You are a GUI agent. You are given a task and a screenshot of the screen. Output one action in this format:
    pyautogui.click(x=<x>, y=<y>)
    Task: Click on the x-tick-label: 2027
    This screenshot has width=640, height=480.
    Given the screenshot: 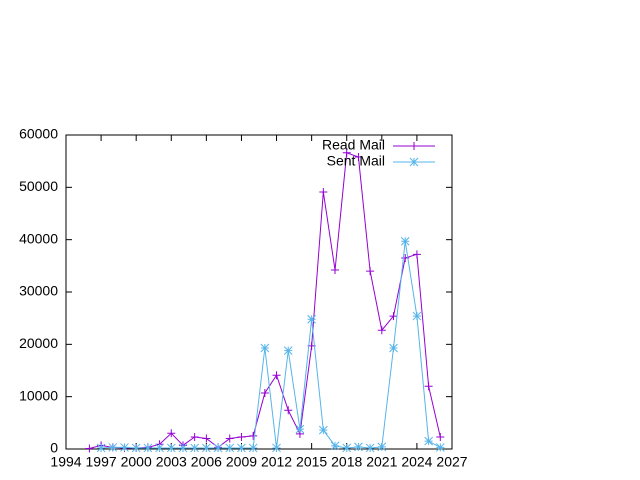 What is the action you would take?
    pyautogui.click(x=451, y=462)
    